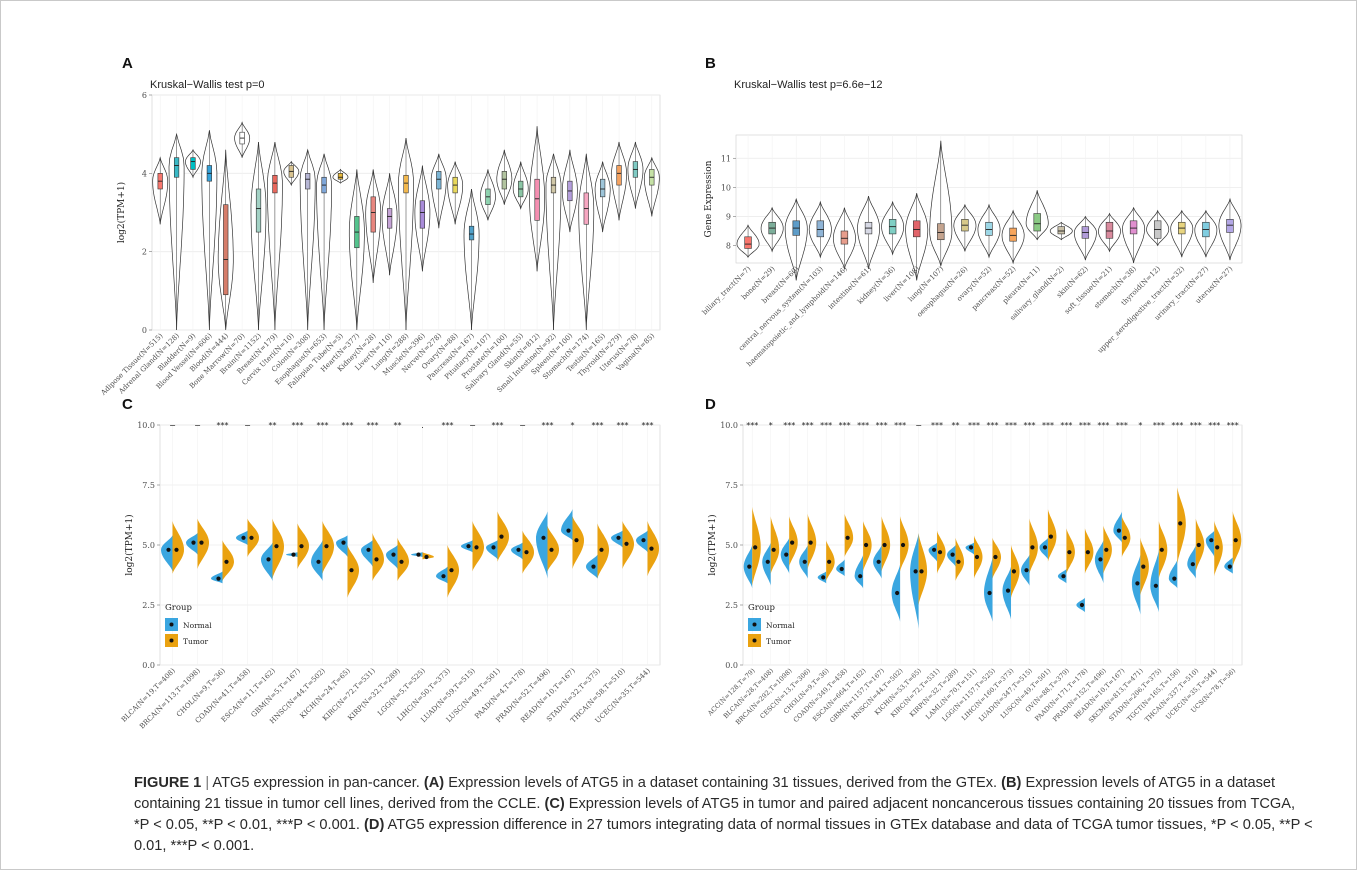 Image resolution: width=1357 pixels, height=870 pixels. Describe the element at coordinates (771, 425) in the screenshot. I see `significance-label: *` at that location.